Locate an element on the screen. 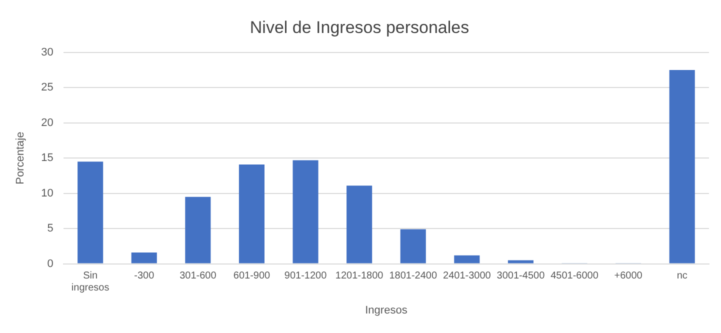  y-tick-label: 20 is located at coordinates (47, 122).